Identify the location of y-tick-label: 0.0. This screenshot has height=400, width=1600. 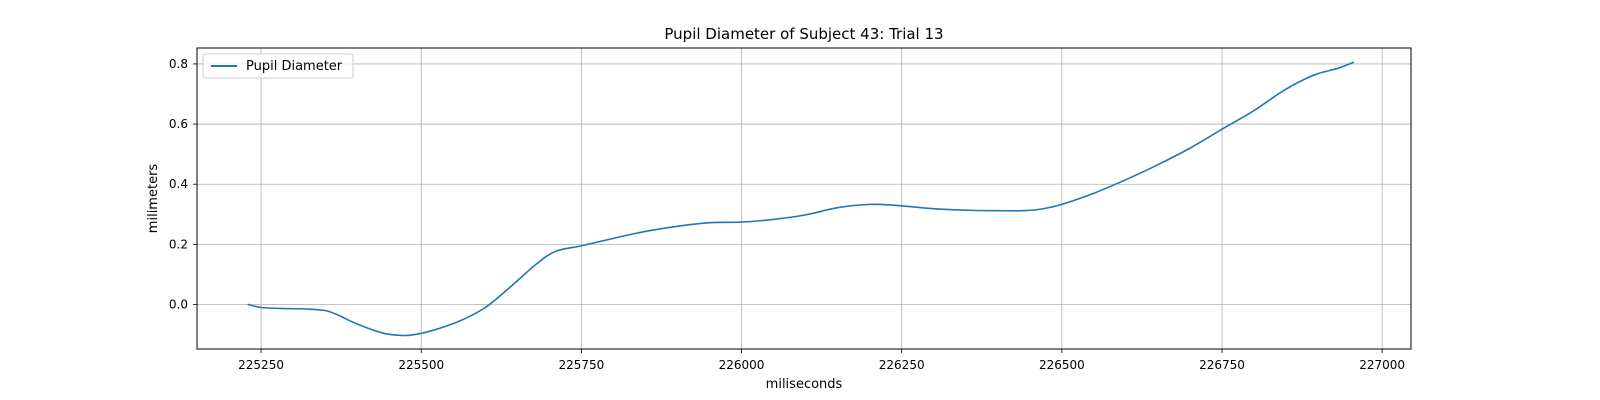
(178, 304).